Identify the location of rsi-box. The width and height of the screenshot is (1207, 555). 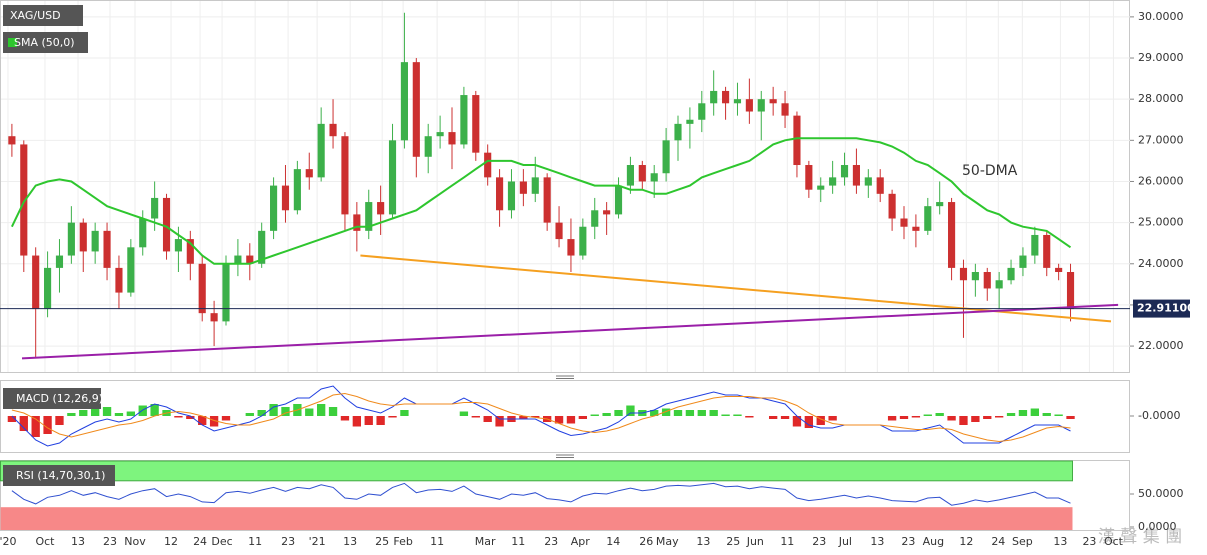
(59, 475).